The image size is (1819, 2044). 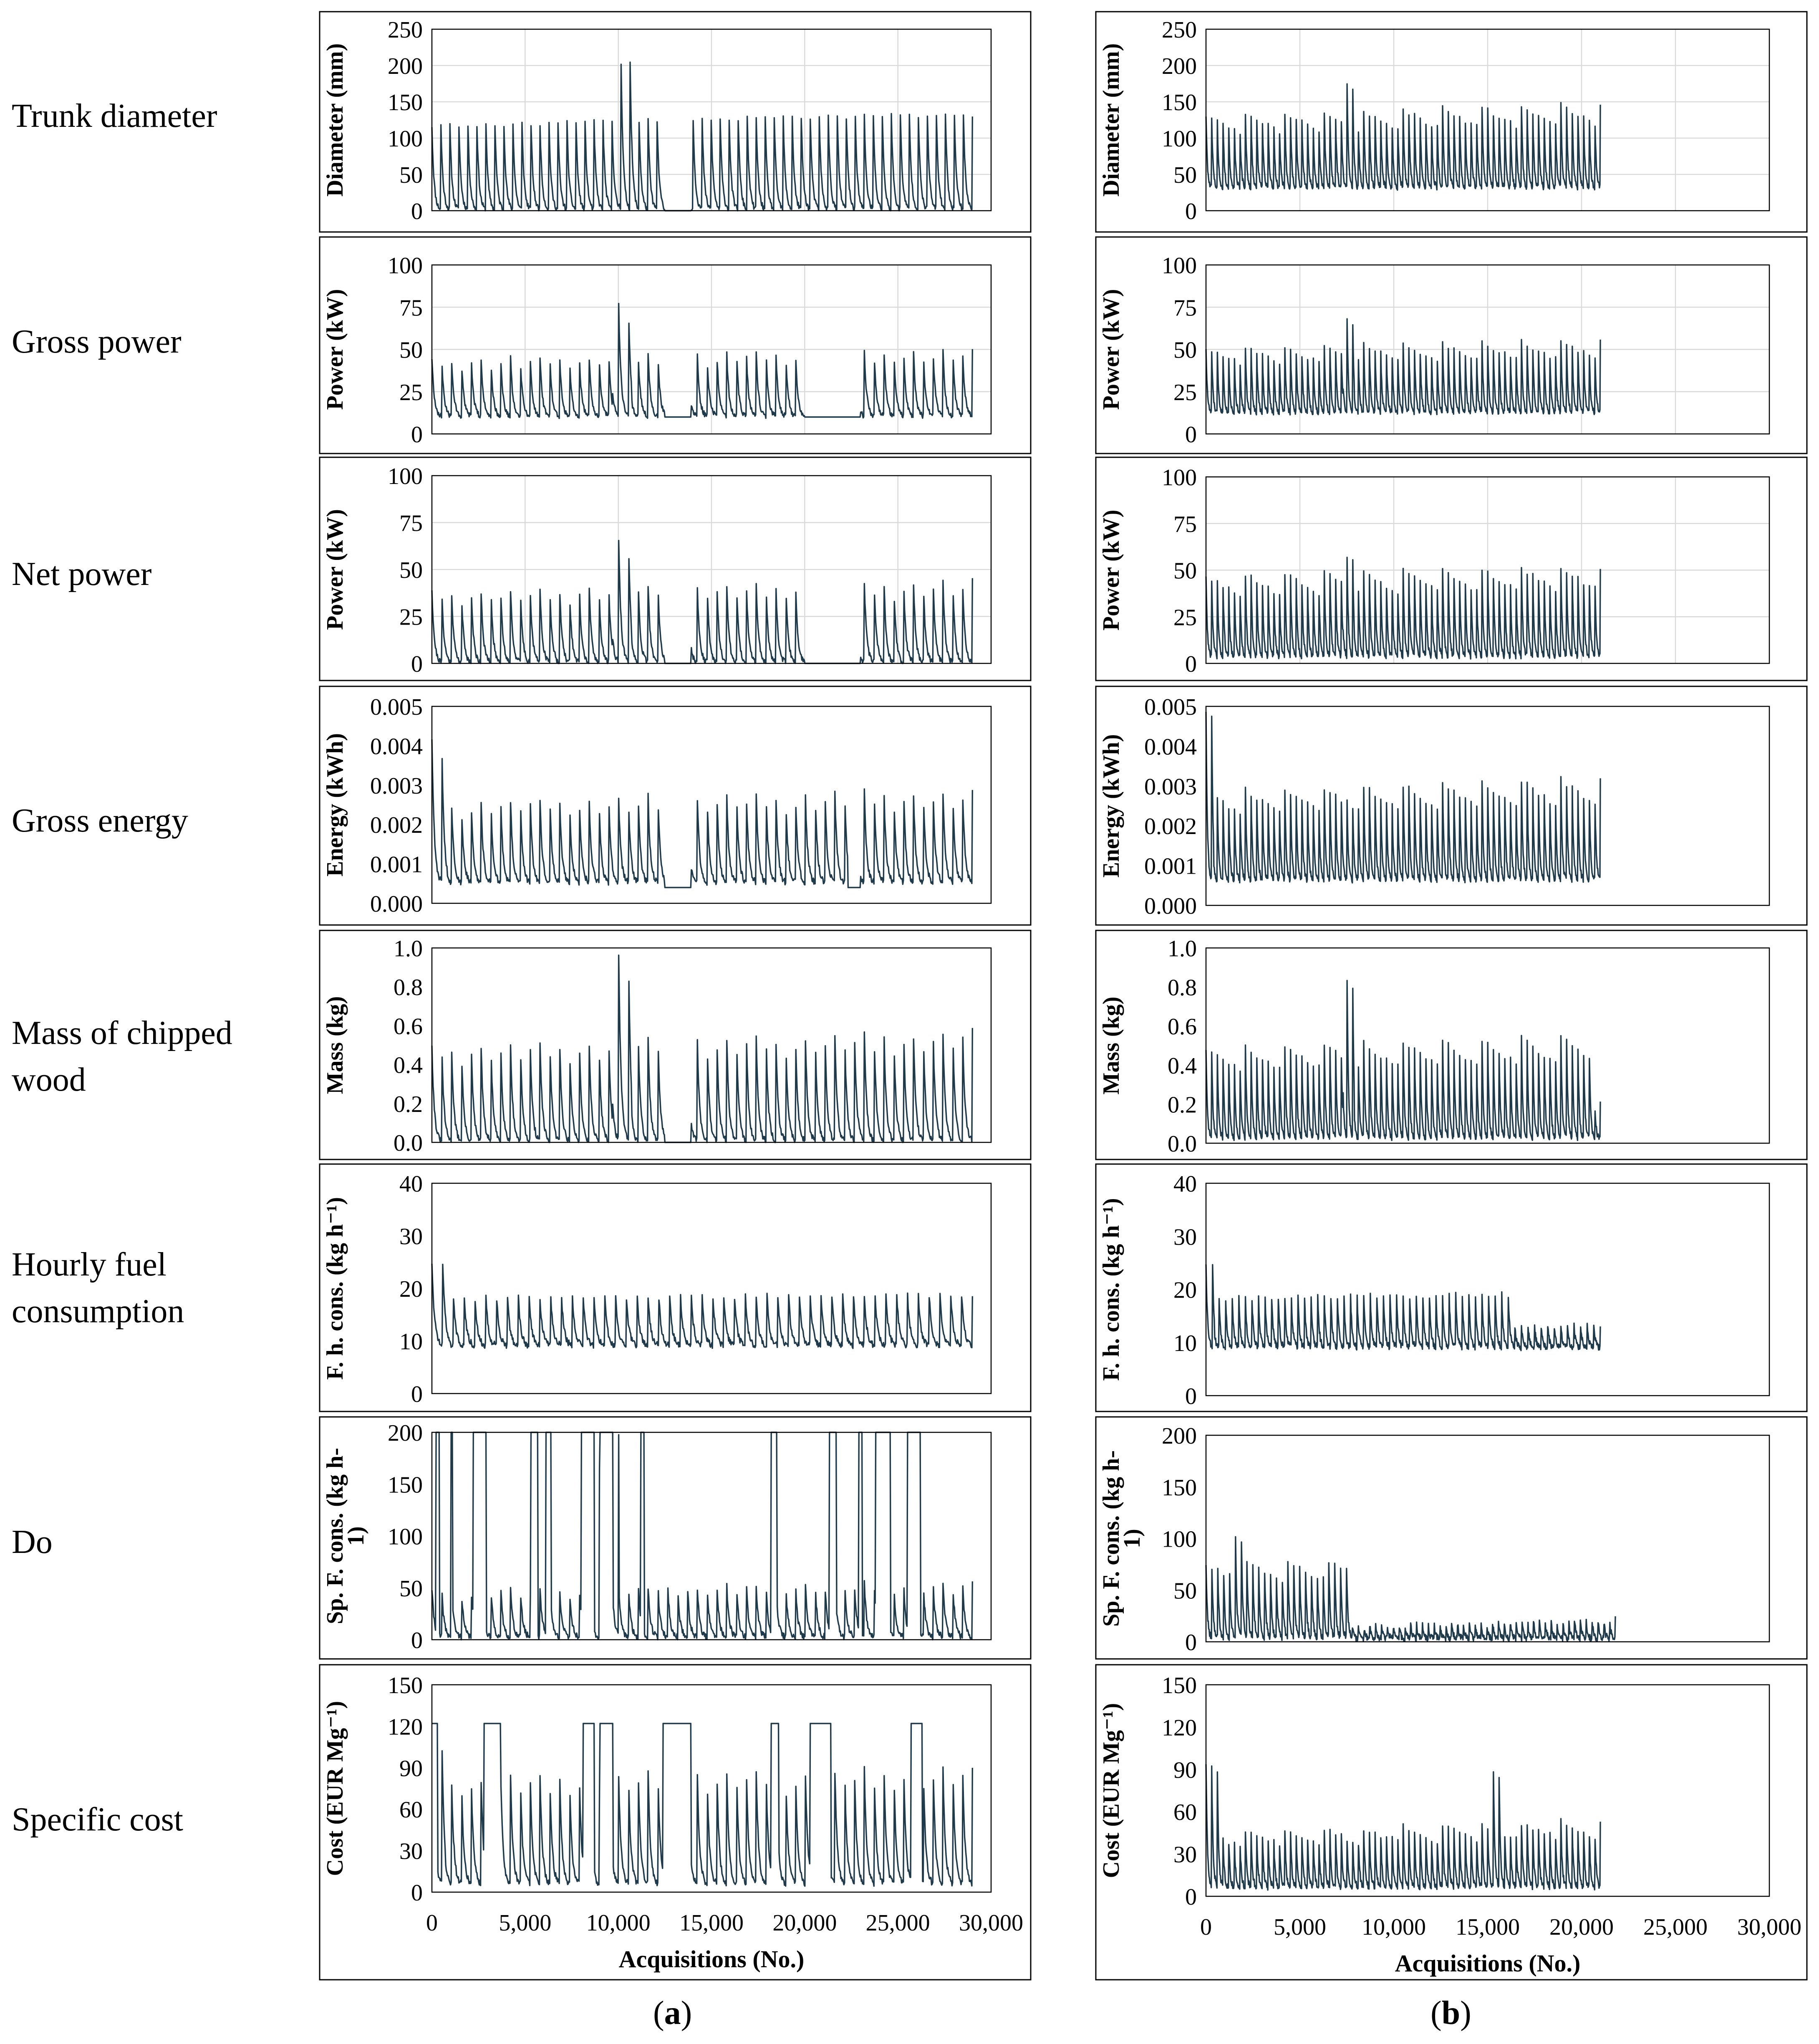 What do you see at coordinates (1185, 1812) in the screenshot?
I see `y-tick-label: 60` at bounding box center [1185, 1812].